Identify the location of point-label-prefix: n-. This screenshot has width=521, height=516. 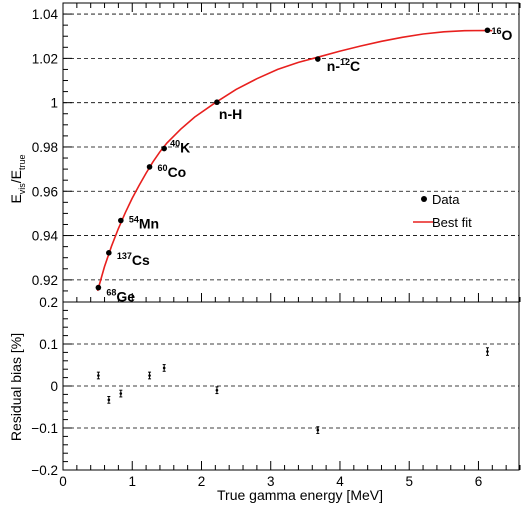
(334, 66).